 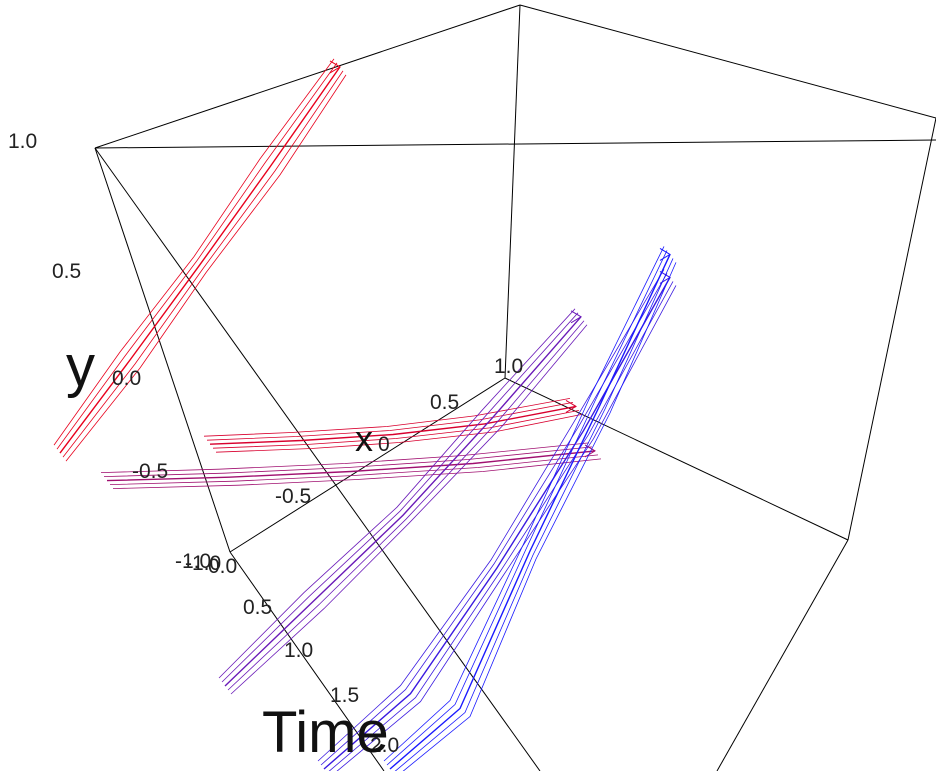 What do you see at coordinates (293, 496) in the screenshot?
I see `x-tick-label: -0.5` at bounding box center [293, 496].